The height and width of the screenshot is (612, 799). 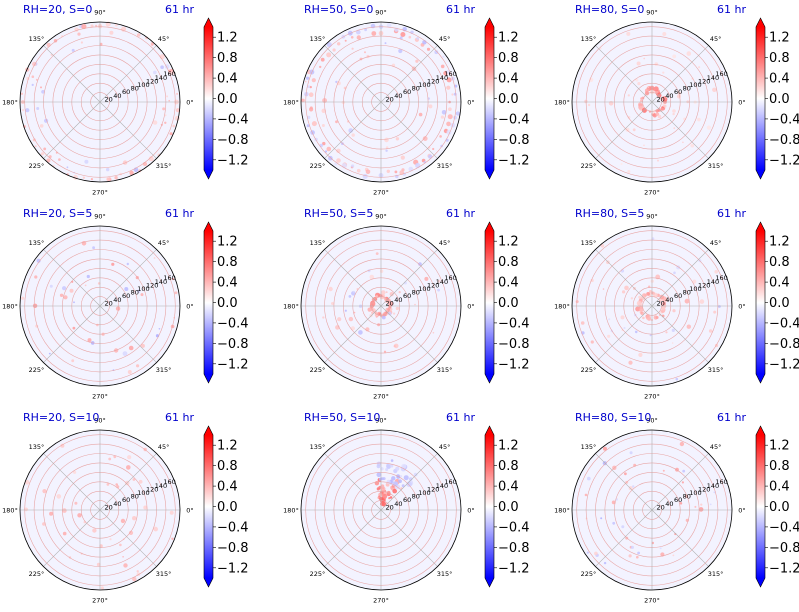 What do you see at coordinates (407, 92) in the screenshot?
I see `radial-tick-label: 60` at bounding box center [407, 92].